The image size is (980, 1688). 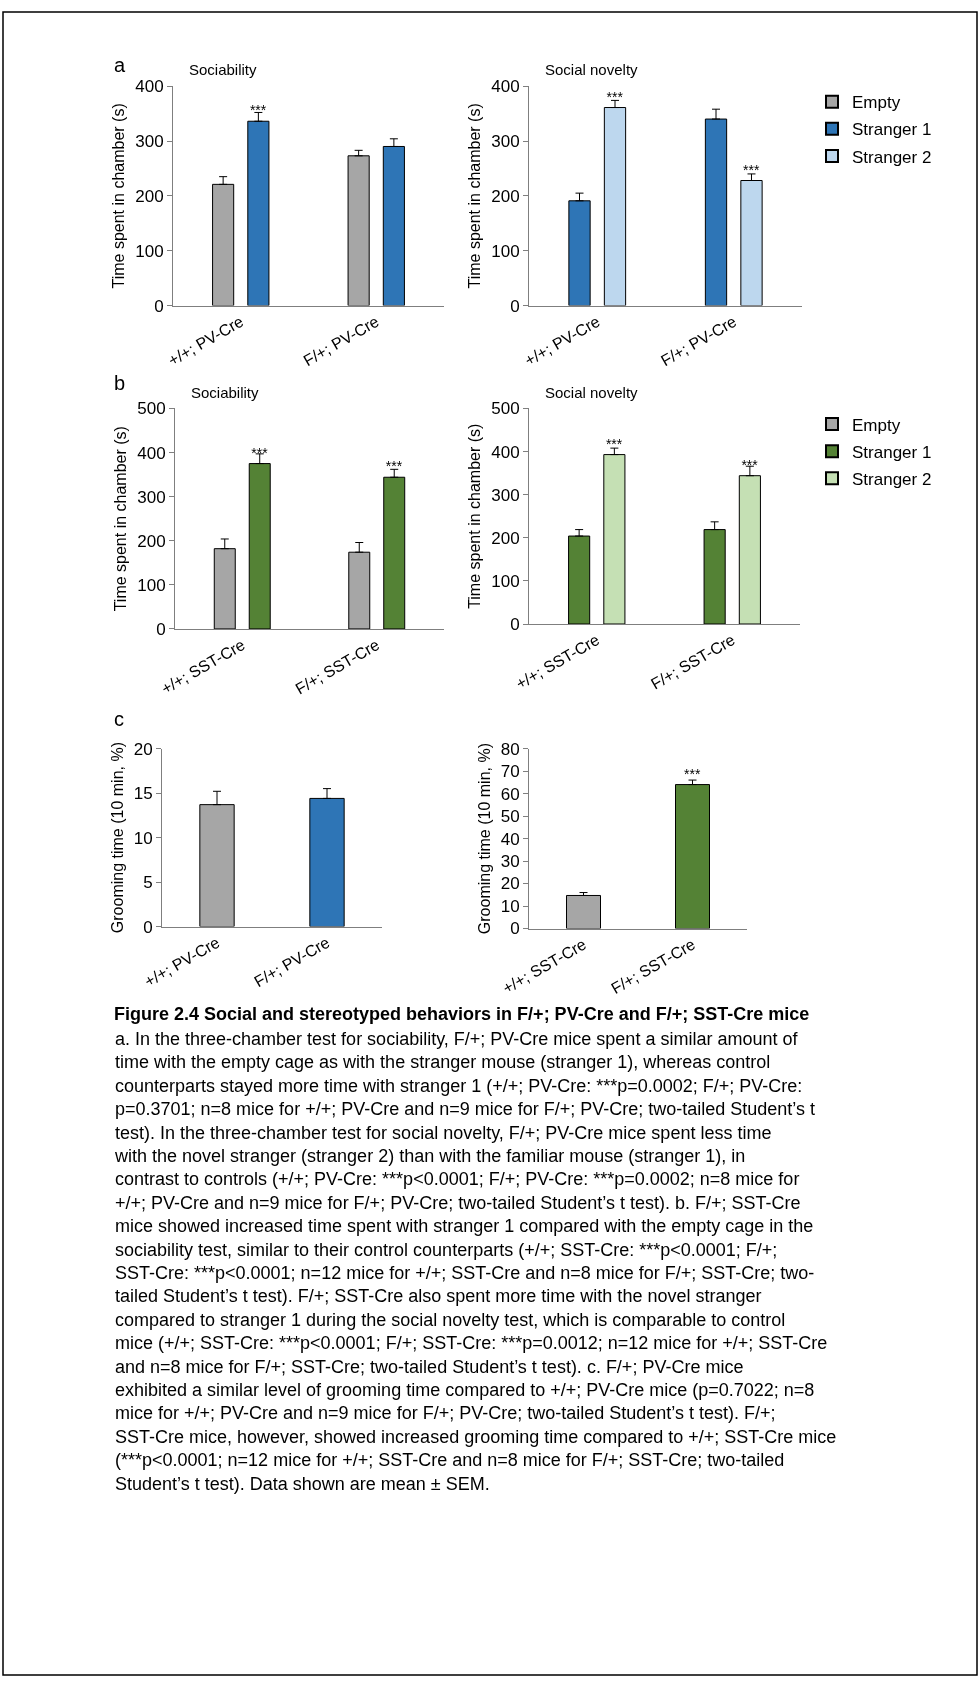 I want to click on text: b, so click(x=120, y=383).